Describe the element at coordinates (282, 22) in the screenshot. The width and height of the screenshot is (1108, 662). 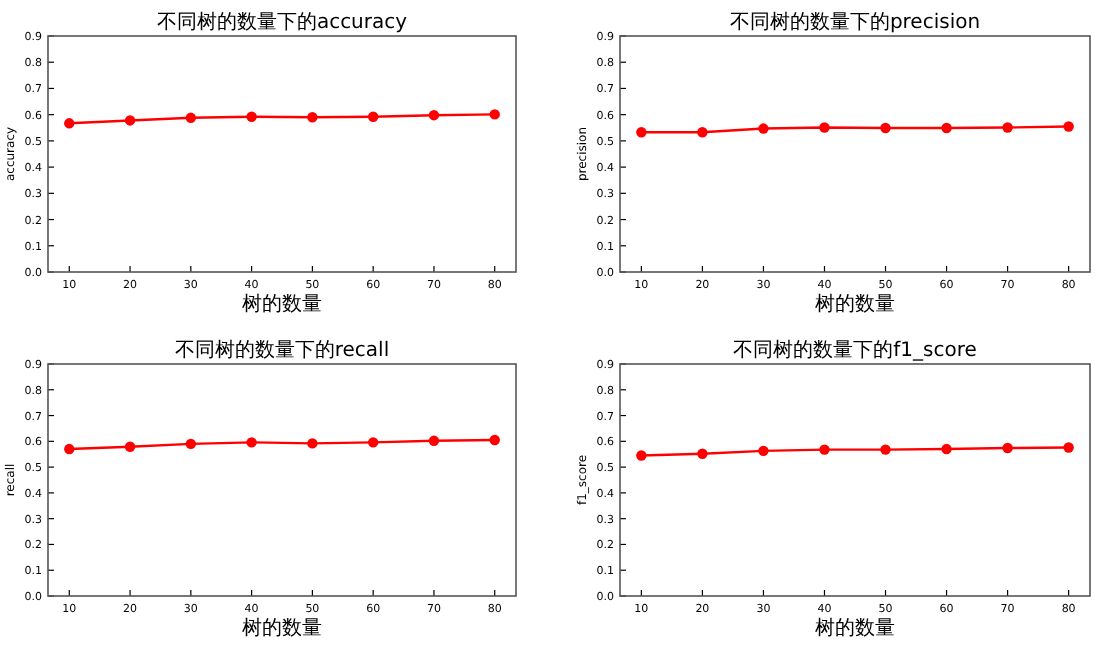
I see `chart-title: 不同树的数量下的accuracy` at that location.